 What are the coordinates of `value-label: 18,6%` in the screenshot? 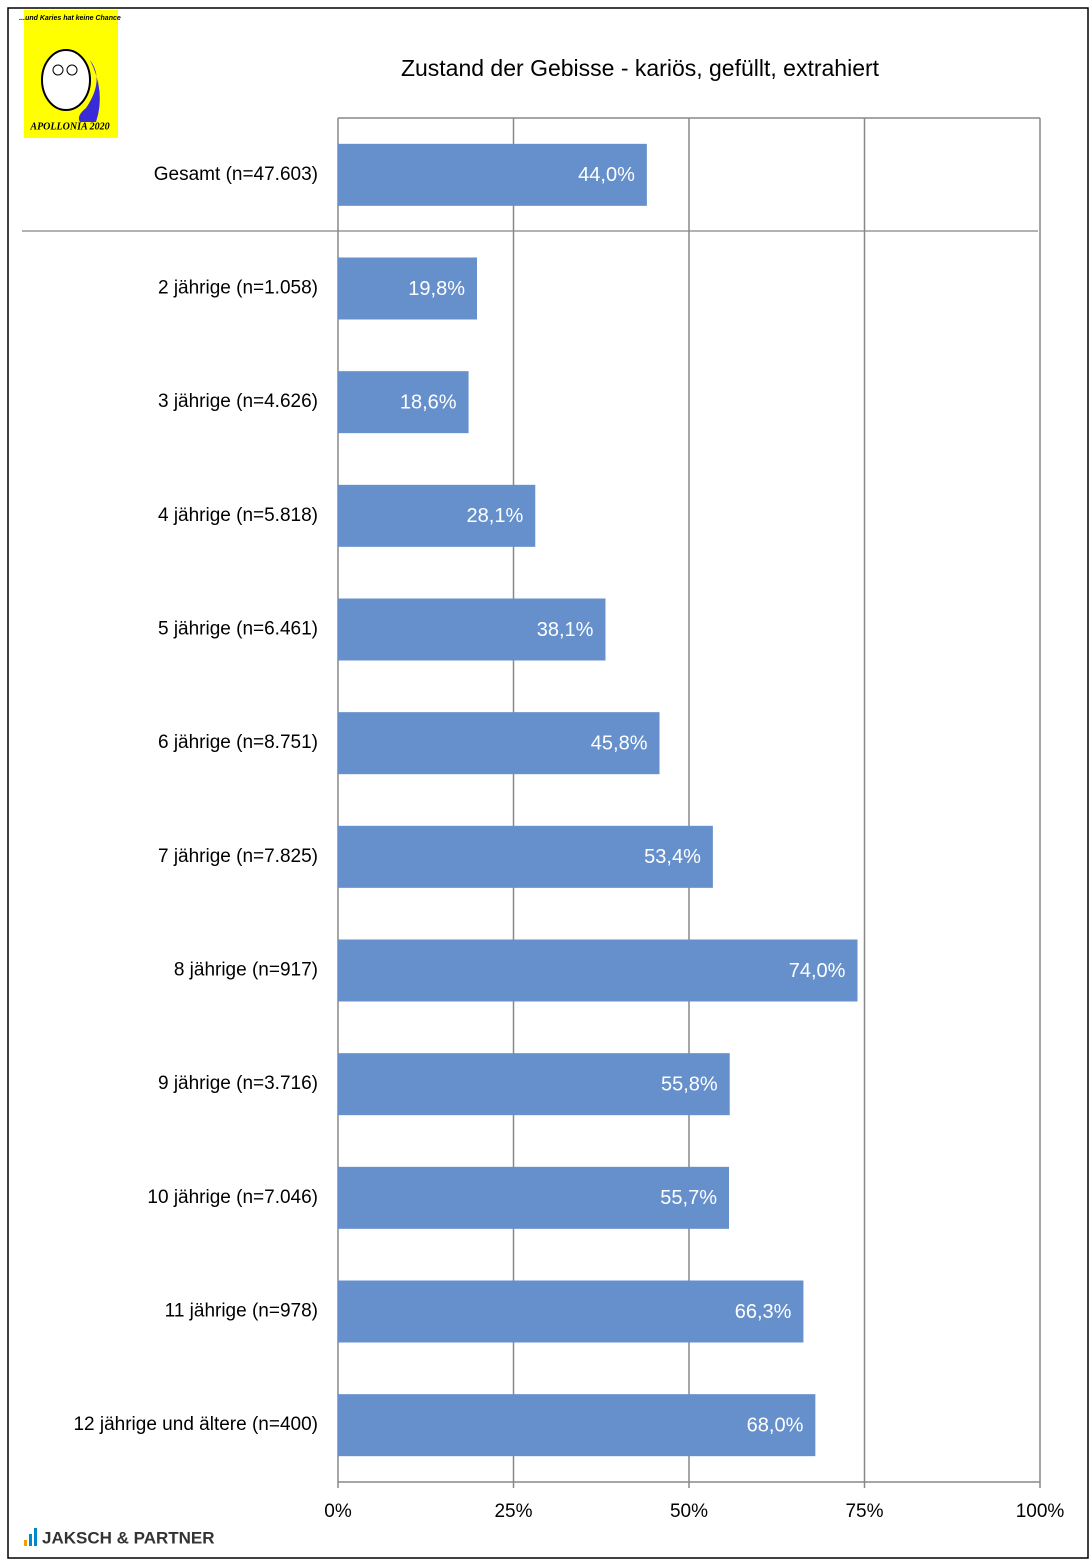 It's located at (428, 402).